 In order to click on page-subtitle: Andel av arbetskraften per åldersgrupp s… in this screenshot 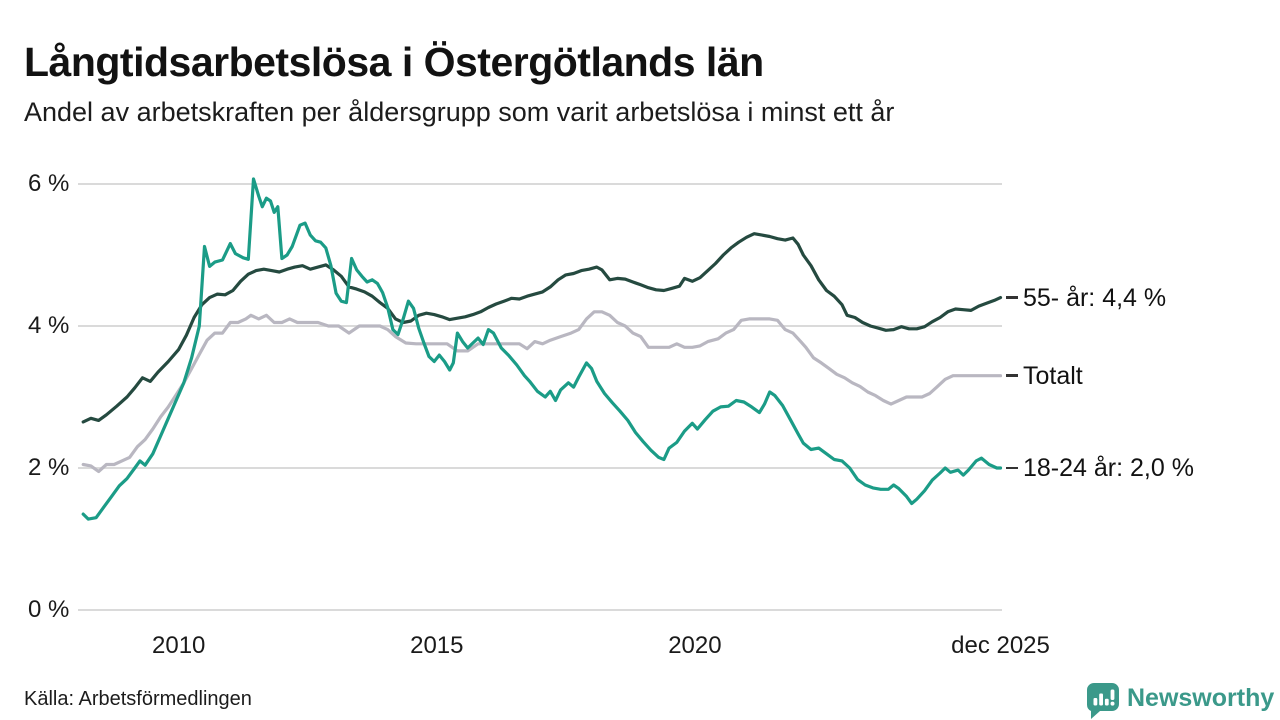, I will do `click(459, 112)`.